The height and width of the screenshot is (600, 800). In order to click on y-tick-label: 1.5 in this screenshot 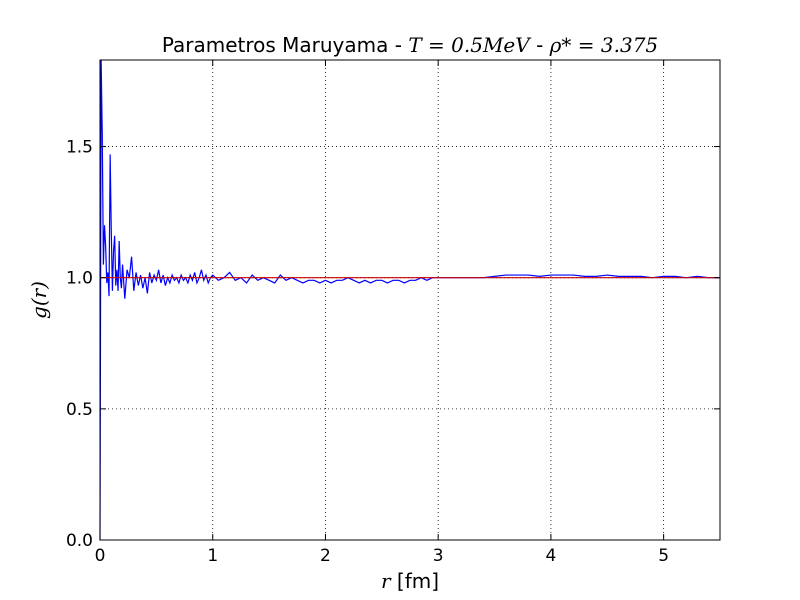, I will do `click(79, 148)`.